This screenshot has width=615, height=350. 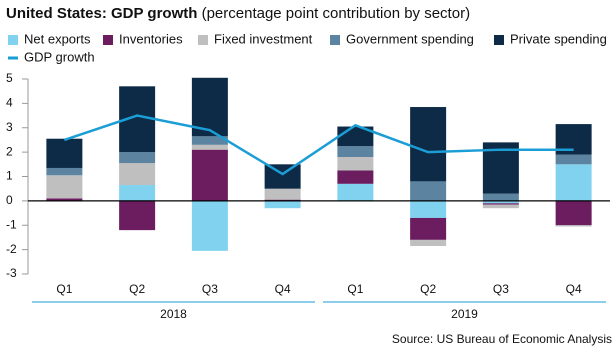 I want to click on y-tick-label: 3, so click(x=9, y=127).